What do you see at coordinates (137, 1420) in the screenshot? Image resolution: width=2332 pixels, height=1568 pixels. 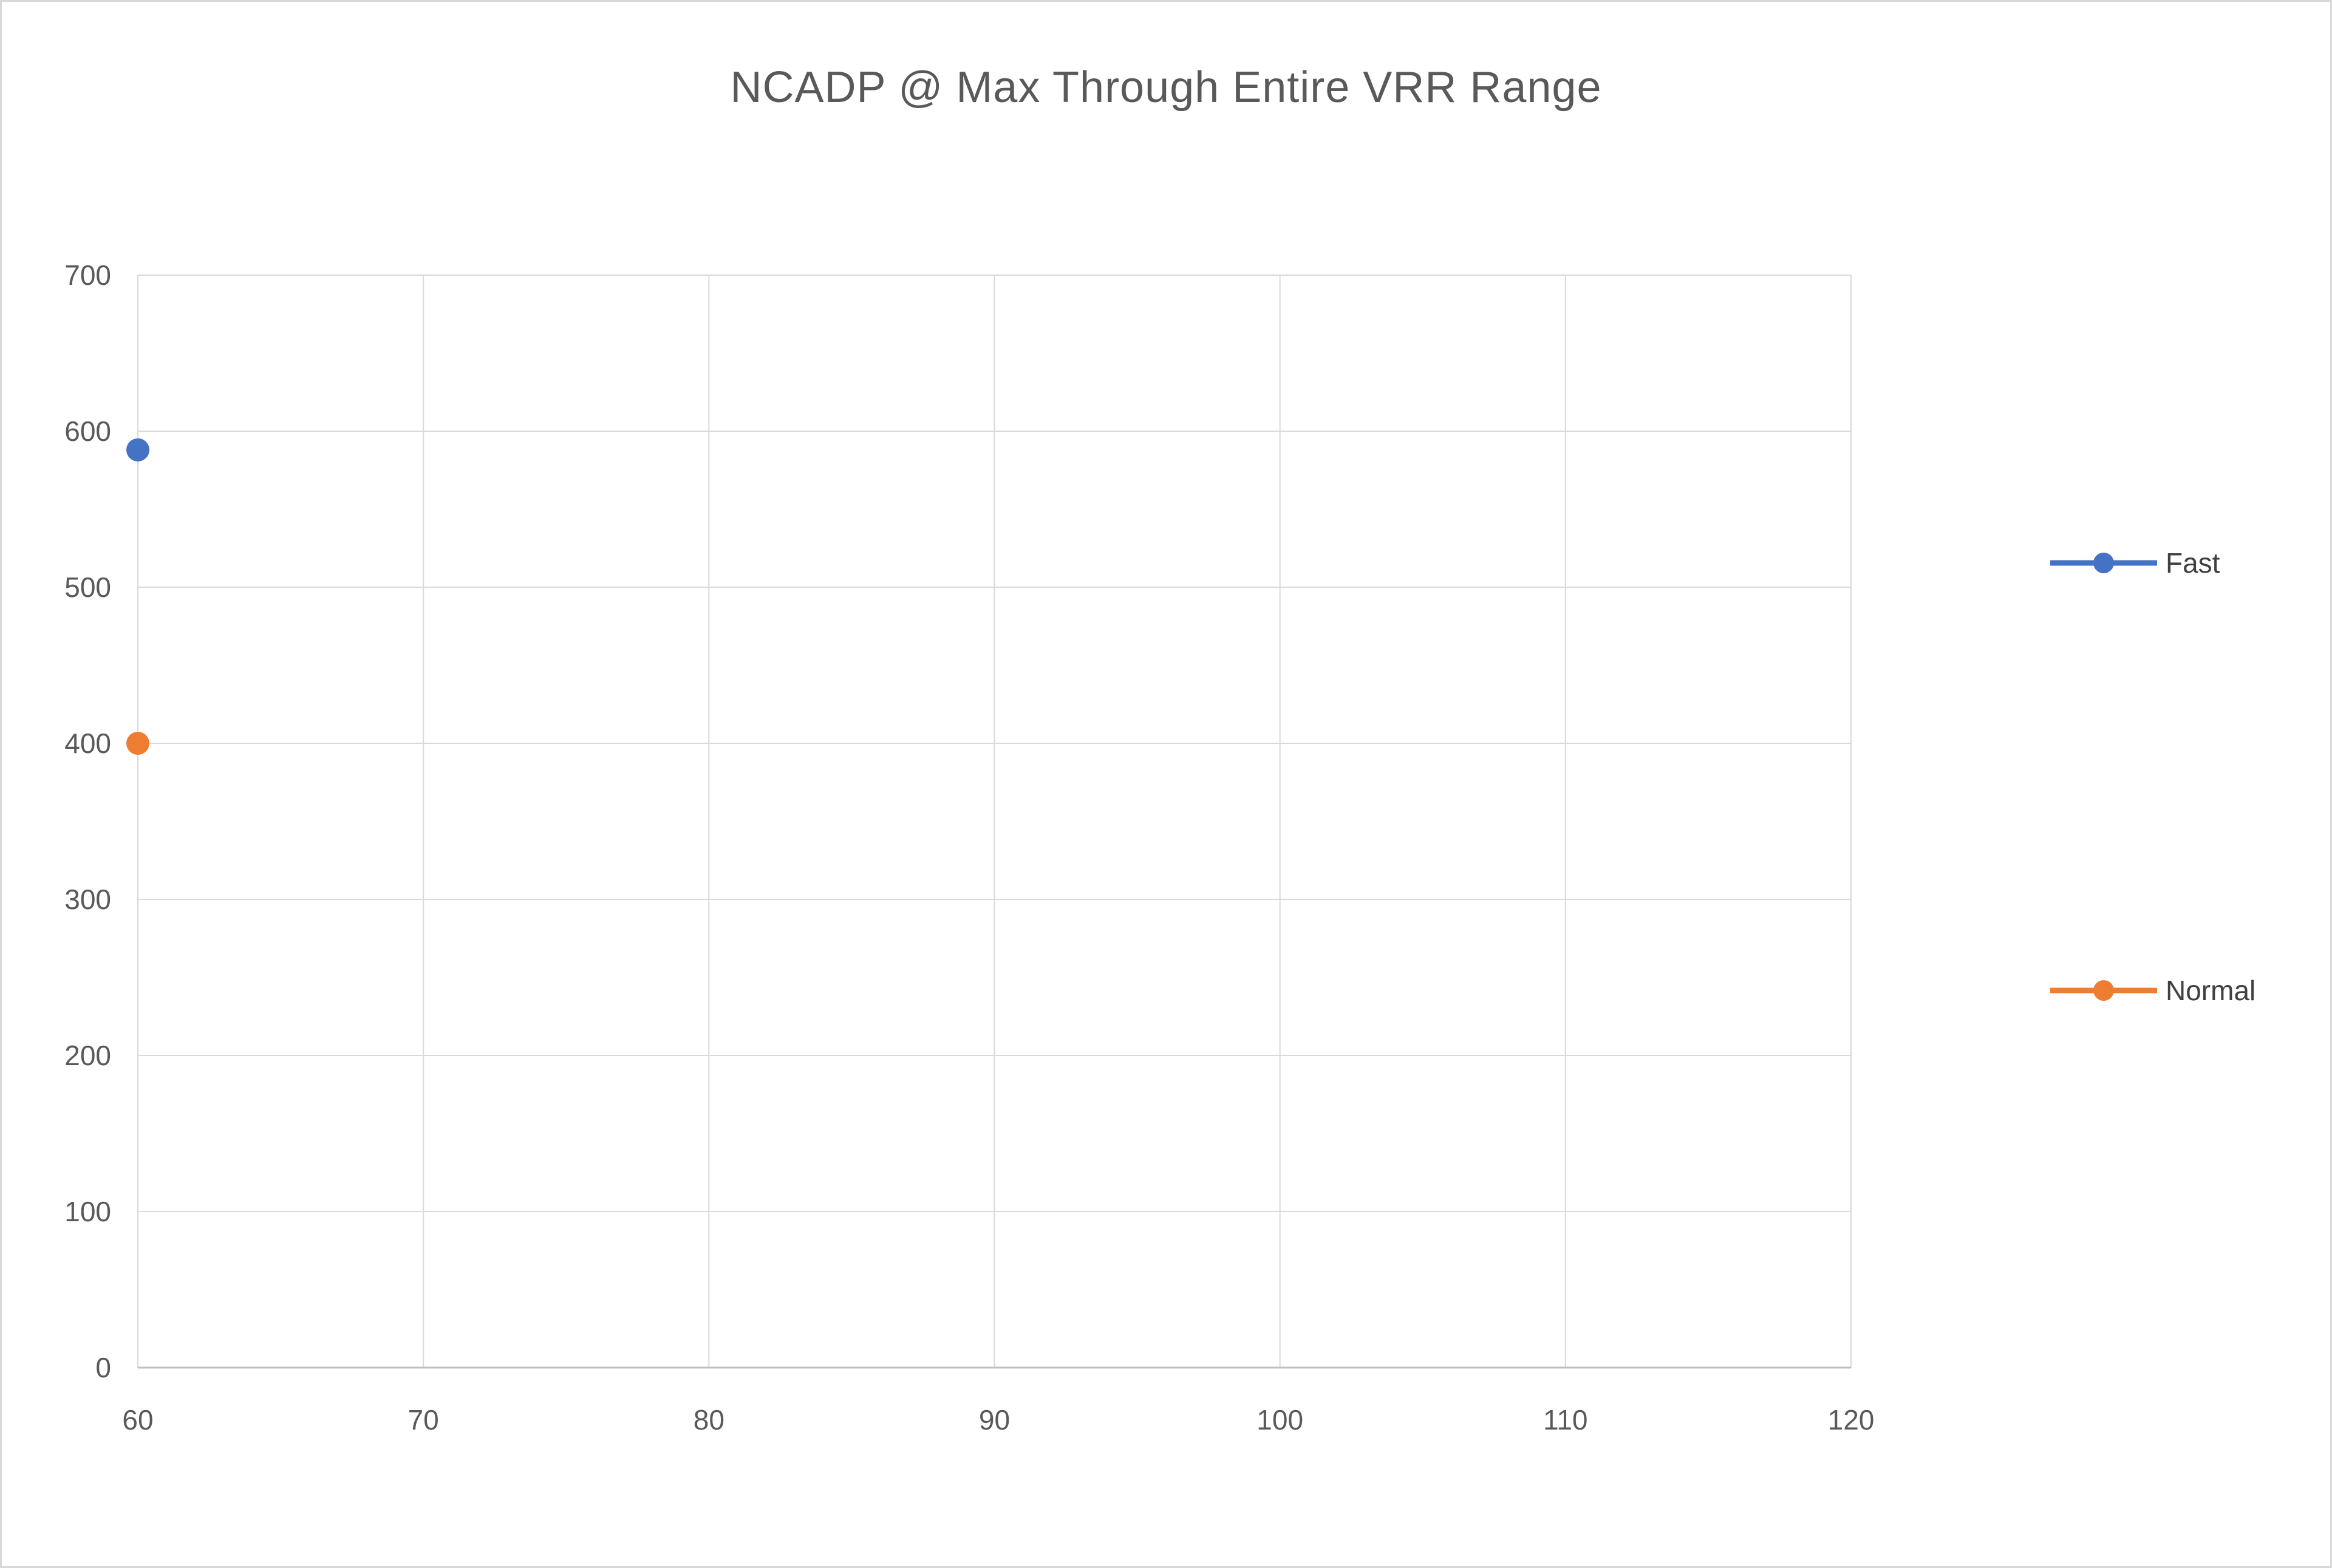 I see `x-axis-tick-label: 60` at bounding box center [137, 1420].